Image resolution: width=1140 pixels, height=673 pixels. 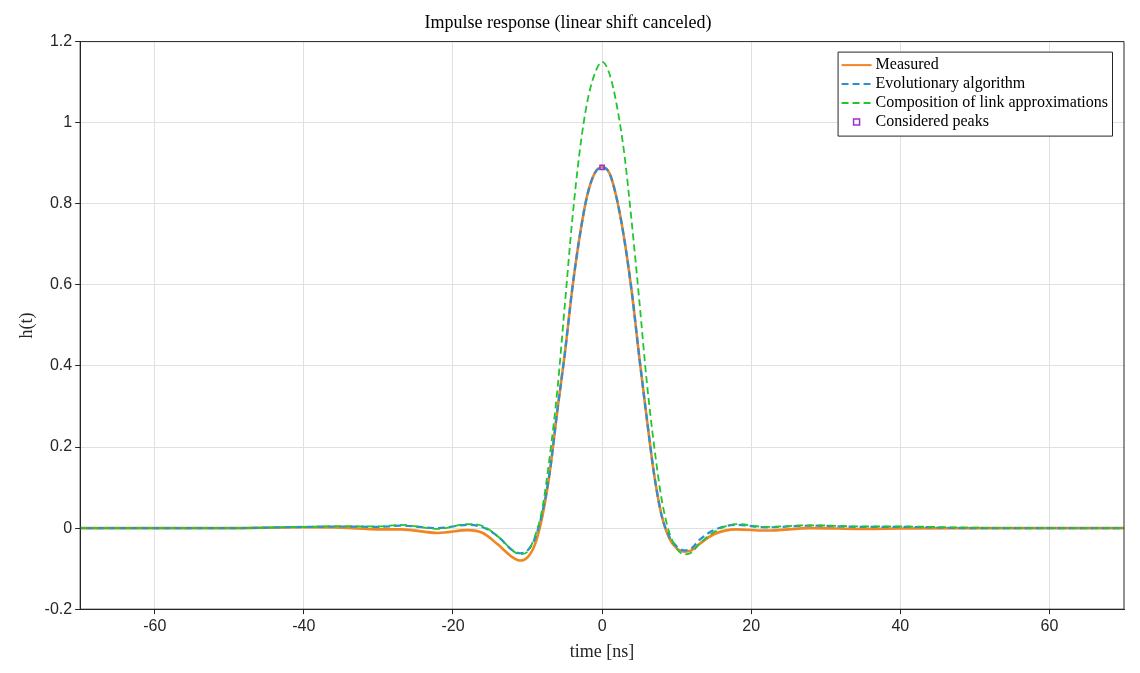 What do you see at coordinates (61, 203) in the screenshot?
I see `y-tick-label: 0.8` at bounding box center [61, 203].